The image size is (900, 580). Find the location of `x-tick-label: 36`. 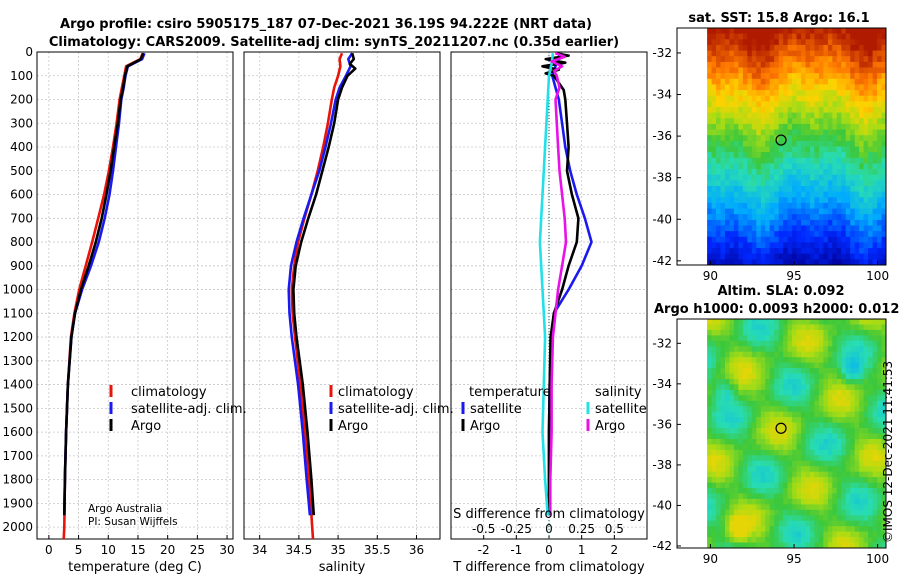

x-tick-label: 36 is located at coordinates (416, 550).